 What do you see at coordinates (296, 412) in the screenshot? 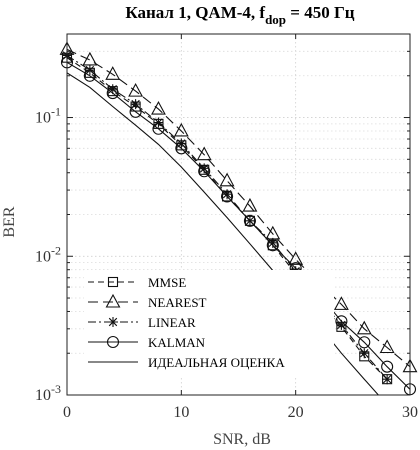
I see `x-tick-label: 20` at bounding box center [296, 412].